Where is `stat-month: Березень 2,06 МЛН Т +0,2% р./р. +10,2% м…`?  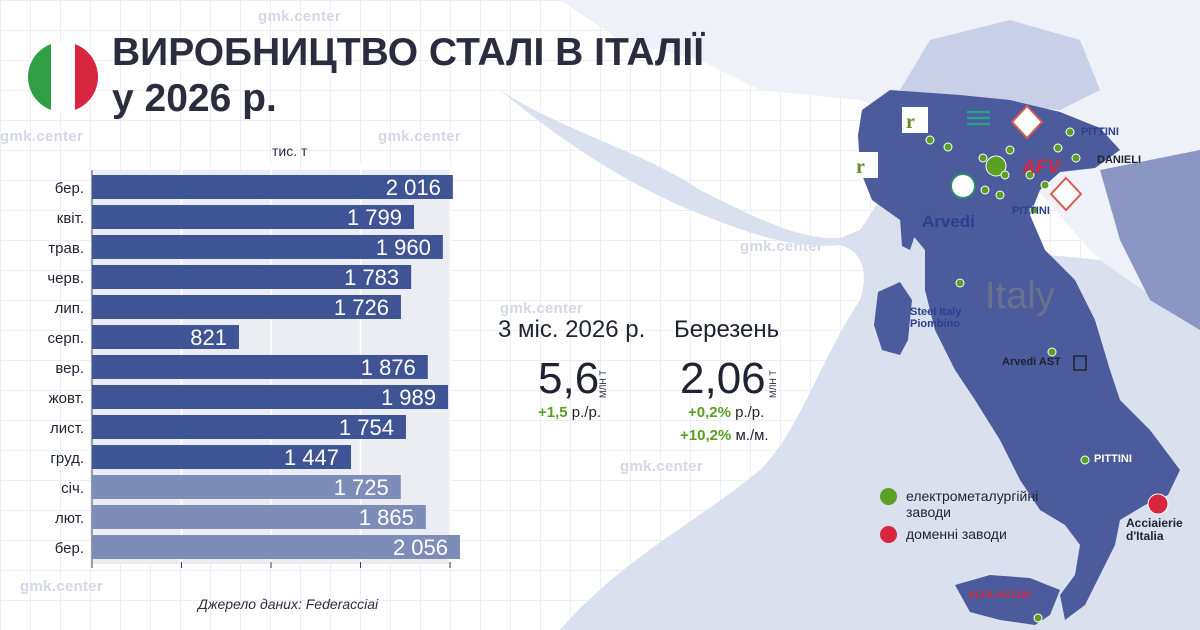
stat-month: Березень 2,06 МЛН Т +0,2% р./р. +10,2% м… is located at coordinates (749, 381).